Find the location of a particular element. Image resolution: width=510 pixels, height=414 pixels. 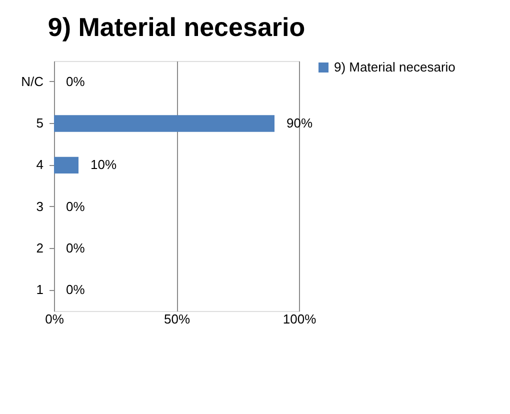

y-tick-label: 2 is located at coordinates (40, 248).